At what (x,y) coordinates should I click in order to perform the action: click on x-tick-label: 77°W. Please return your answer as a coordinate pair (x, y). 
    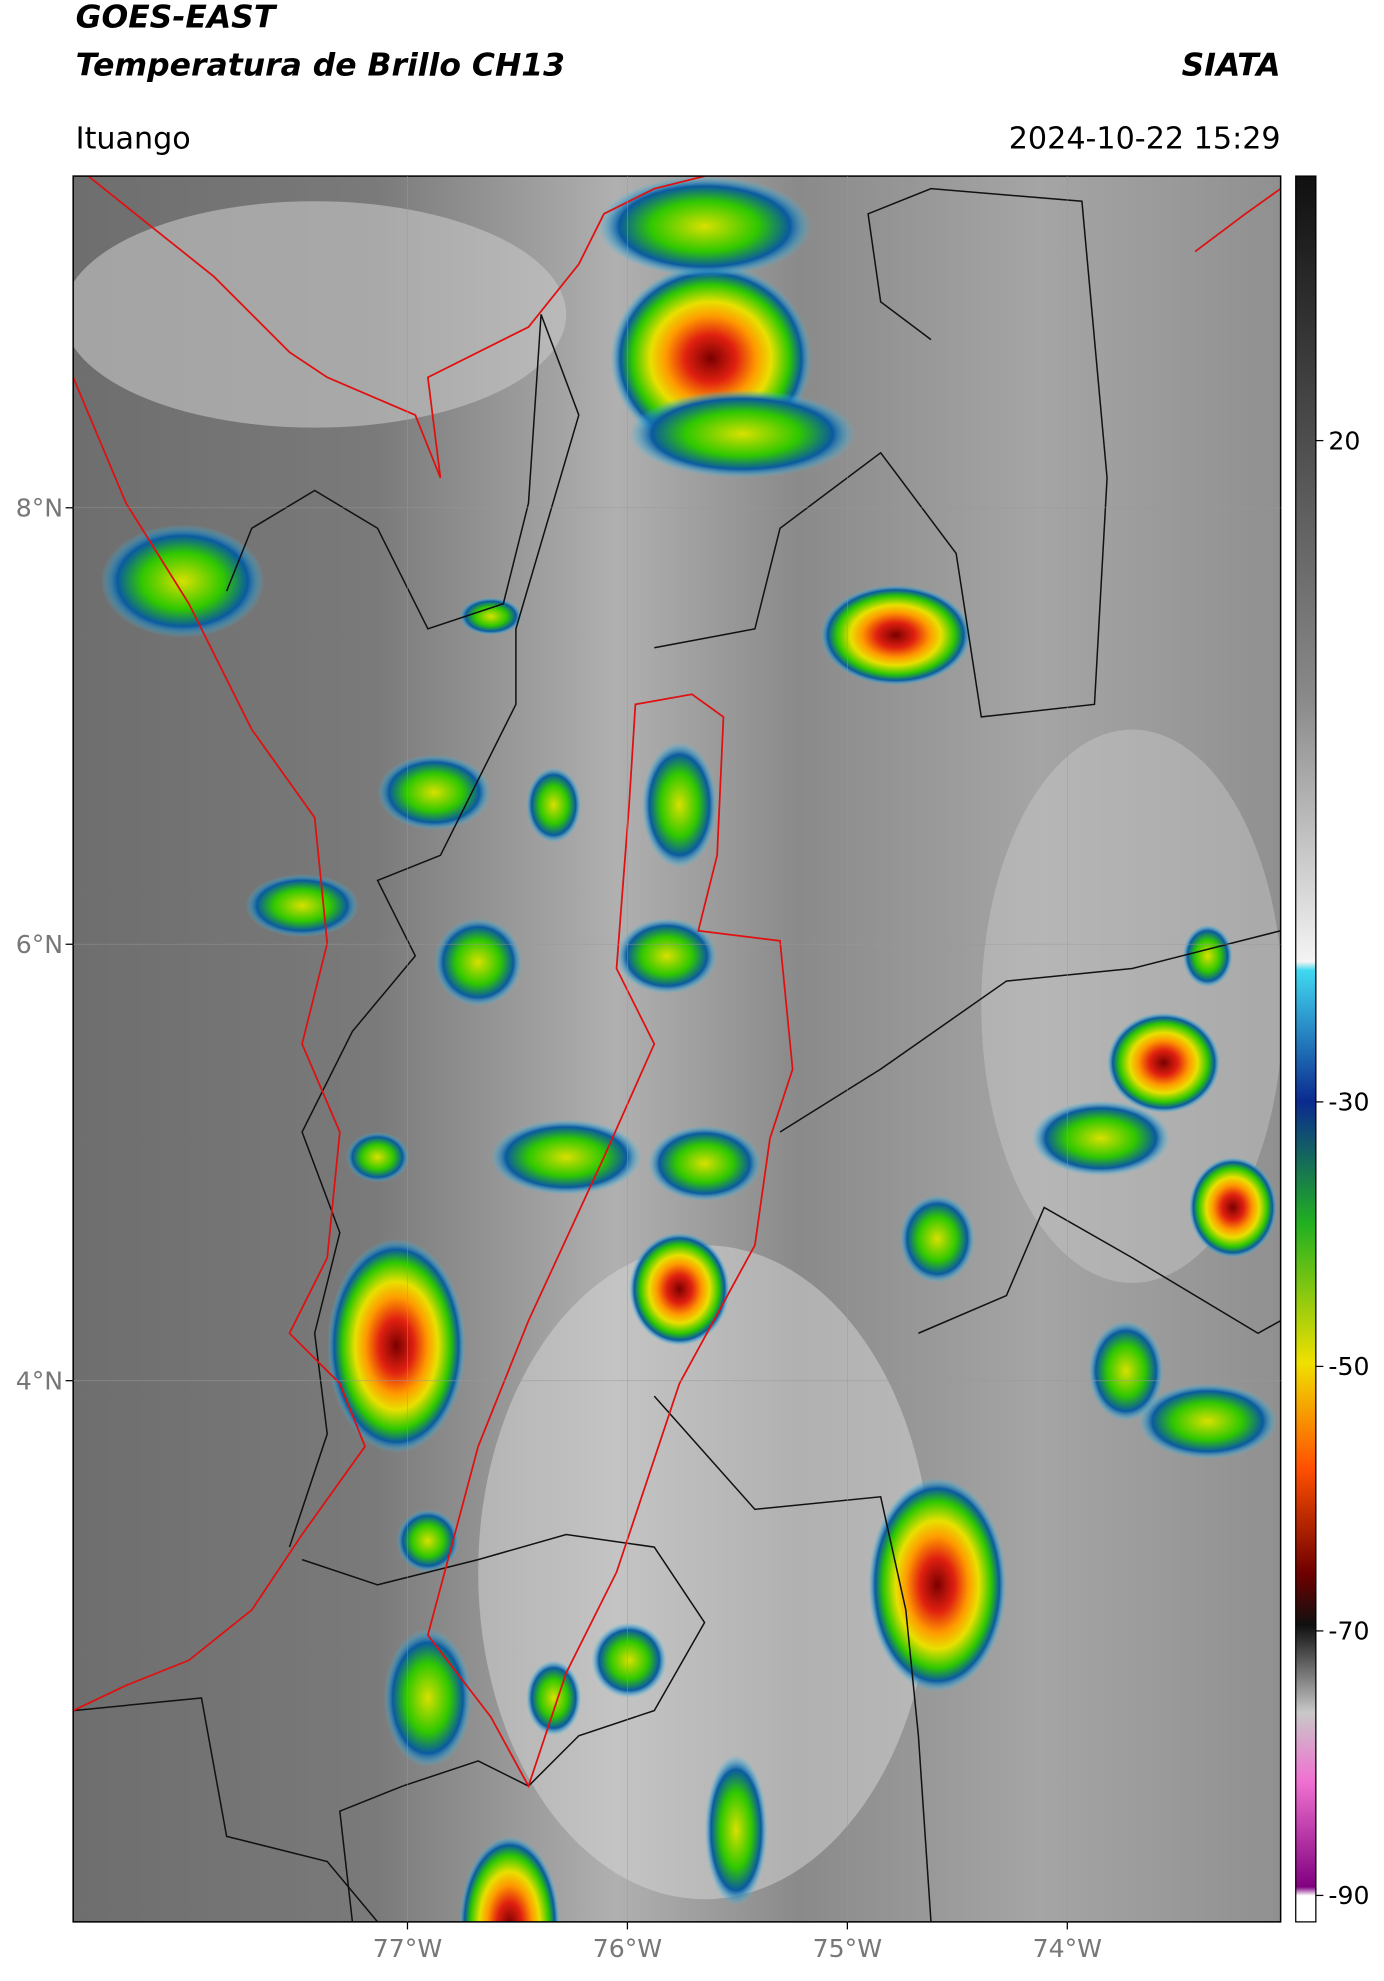
    Looking at the image, I should click on (408, 1948).